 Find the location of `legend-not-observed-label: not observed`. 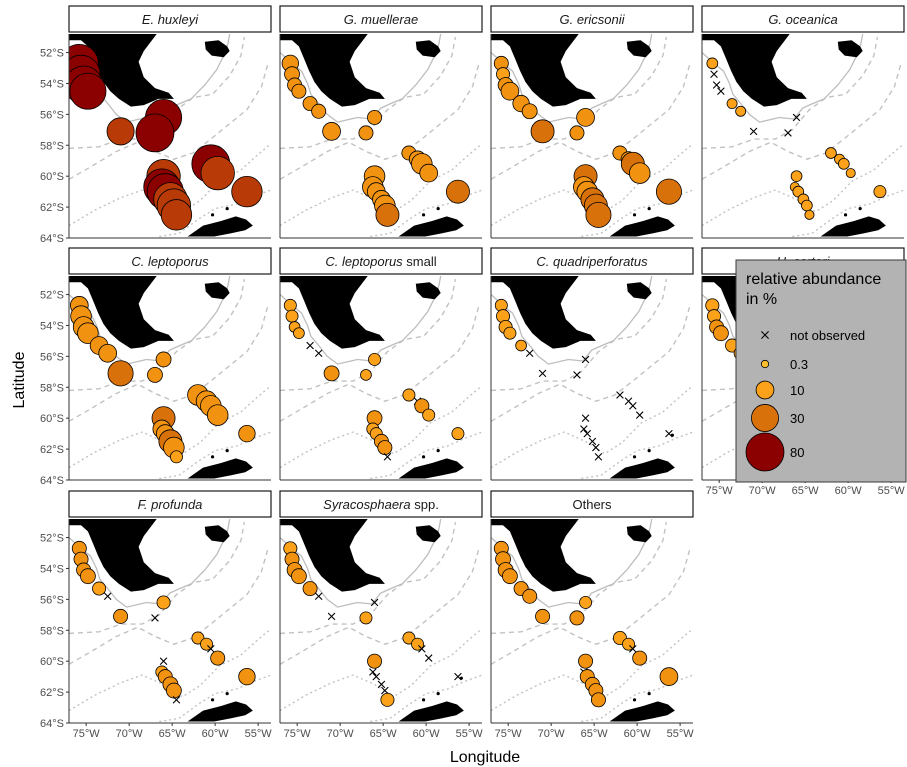

legend-not-observed-label: not observed is located at coordinates (827, 335).